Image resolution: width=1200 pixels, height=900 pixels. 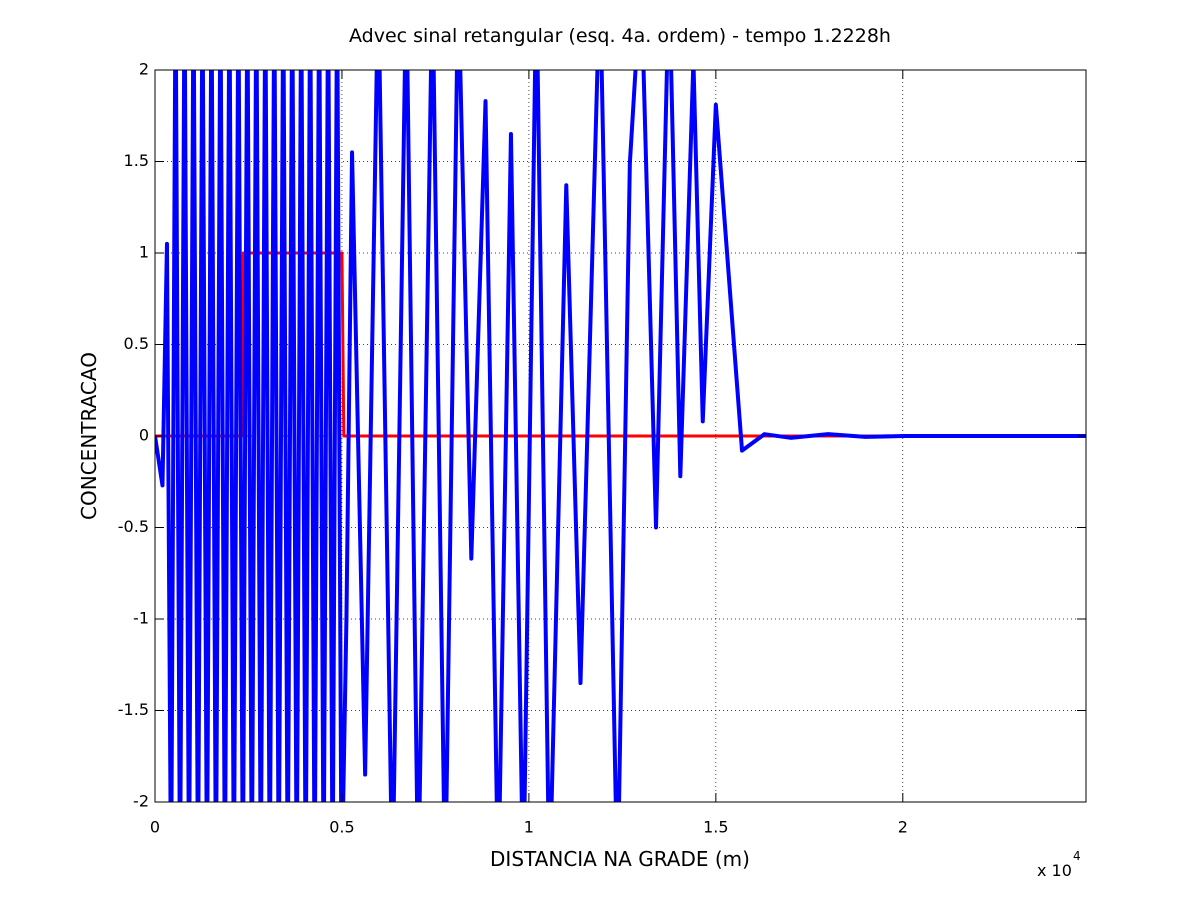 What do you see at coordinates (715, 827) in the screenshot?
I see `x-tick-label: 1.5` at bounding box center [715, 827].